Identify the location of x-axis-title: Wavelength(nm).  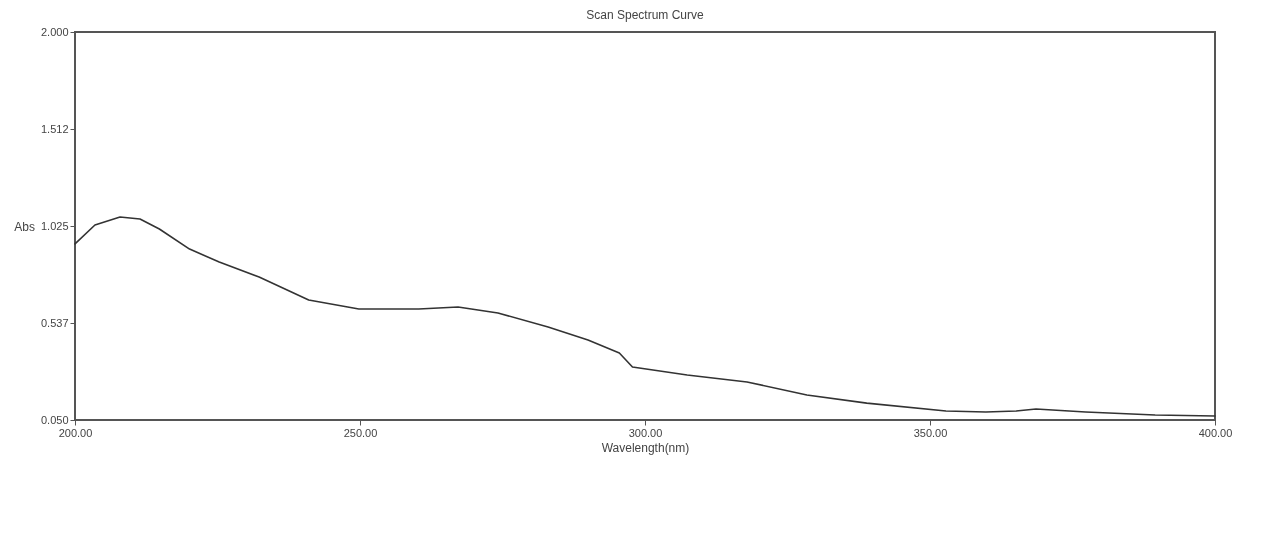
(645, 447).